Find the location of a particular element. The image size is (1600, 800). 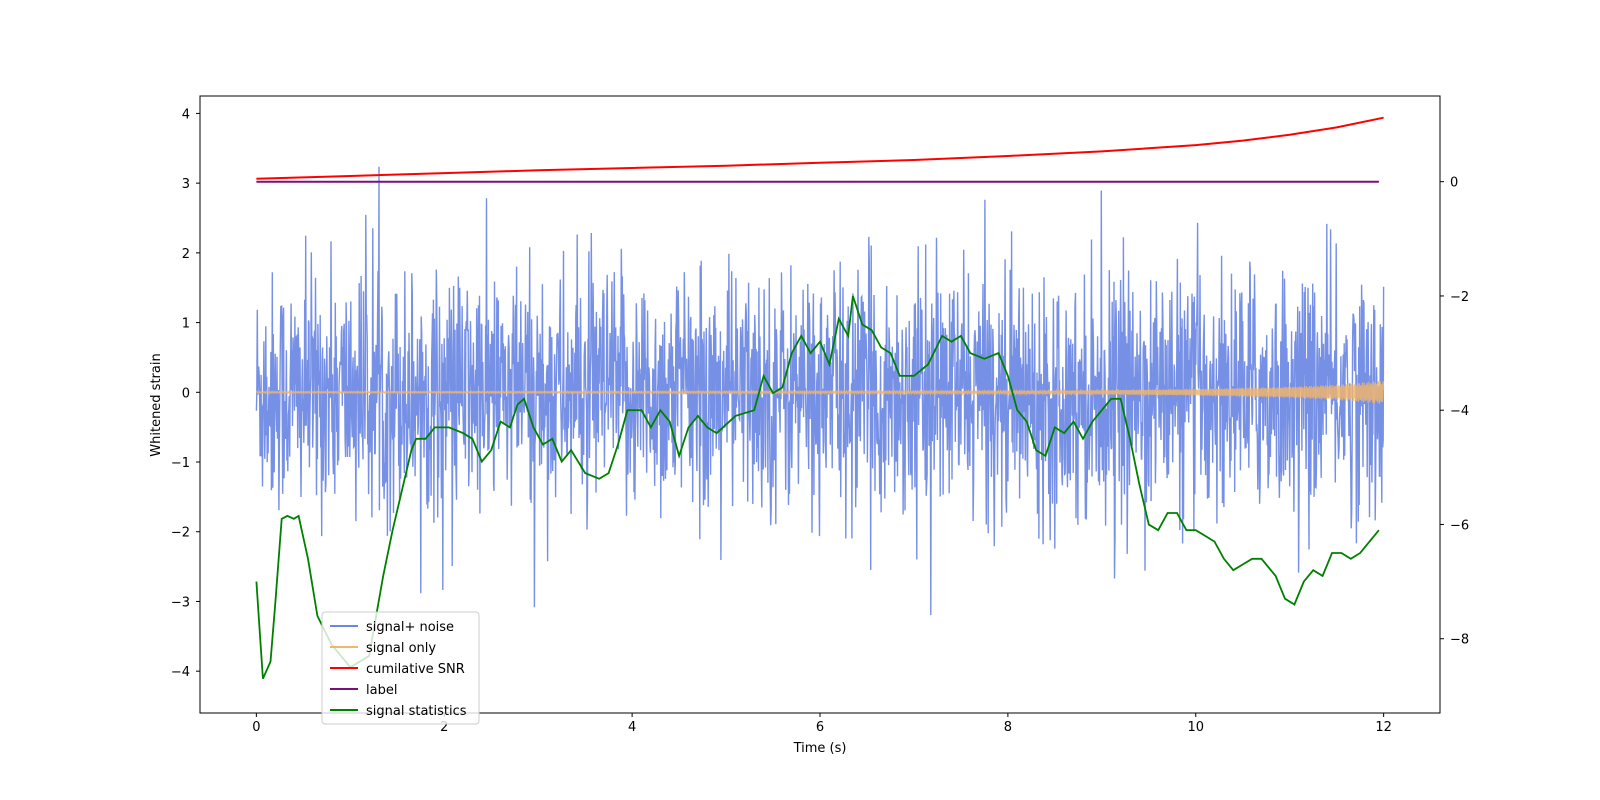

y-left-tick-label: 1 is located at coordinates (186, 324).